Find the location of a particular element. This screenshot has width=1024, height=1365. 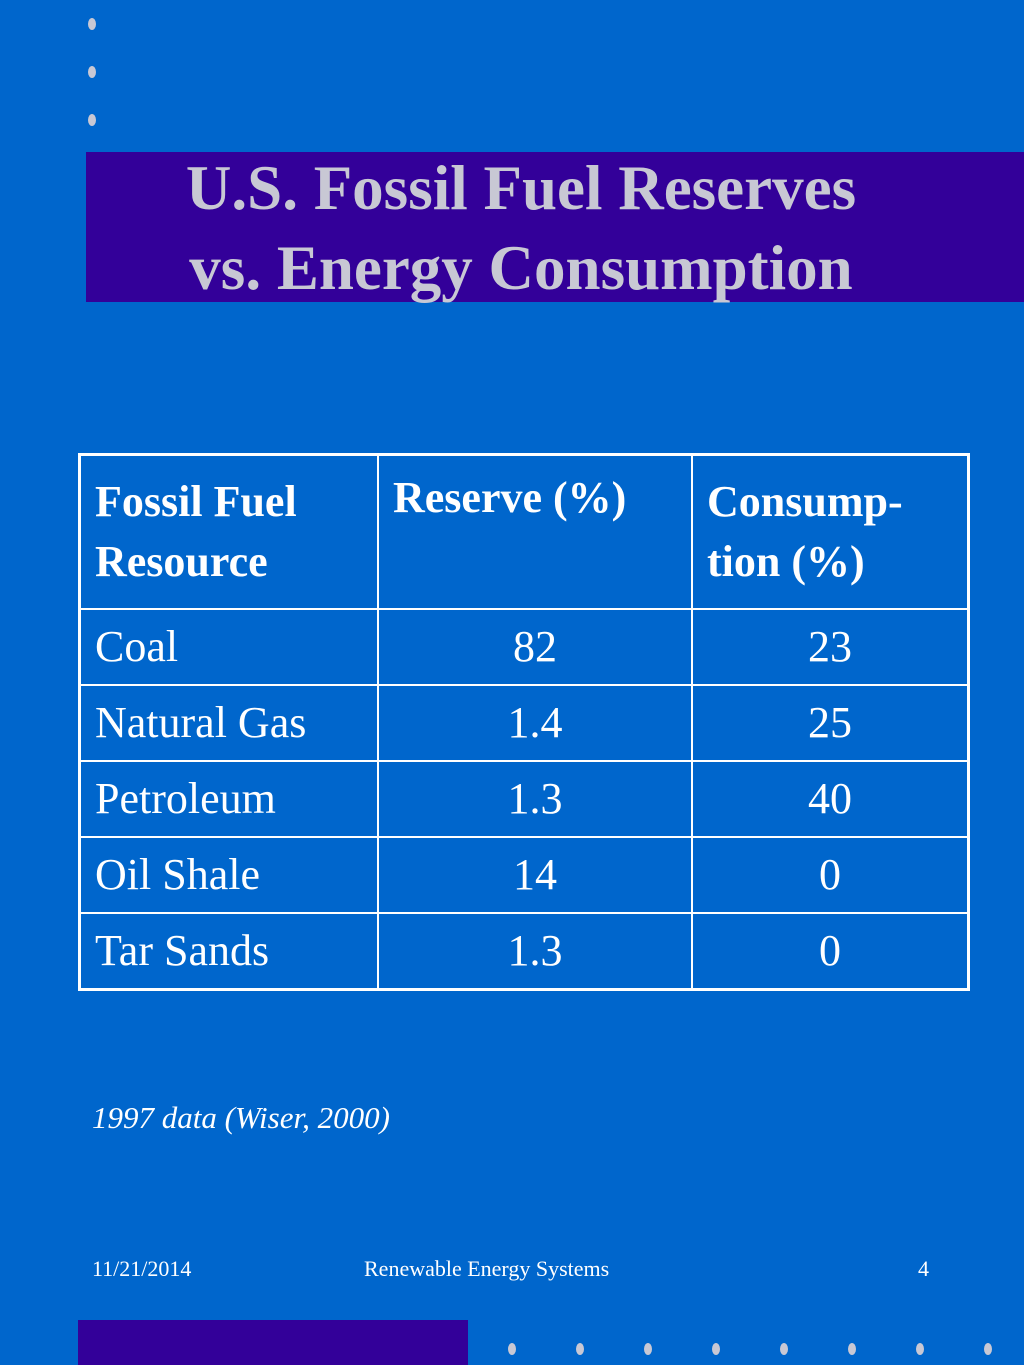

cell-resource: Tar Sands is located at coordinates (228, 951).